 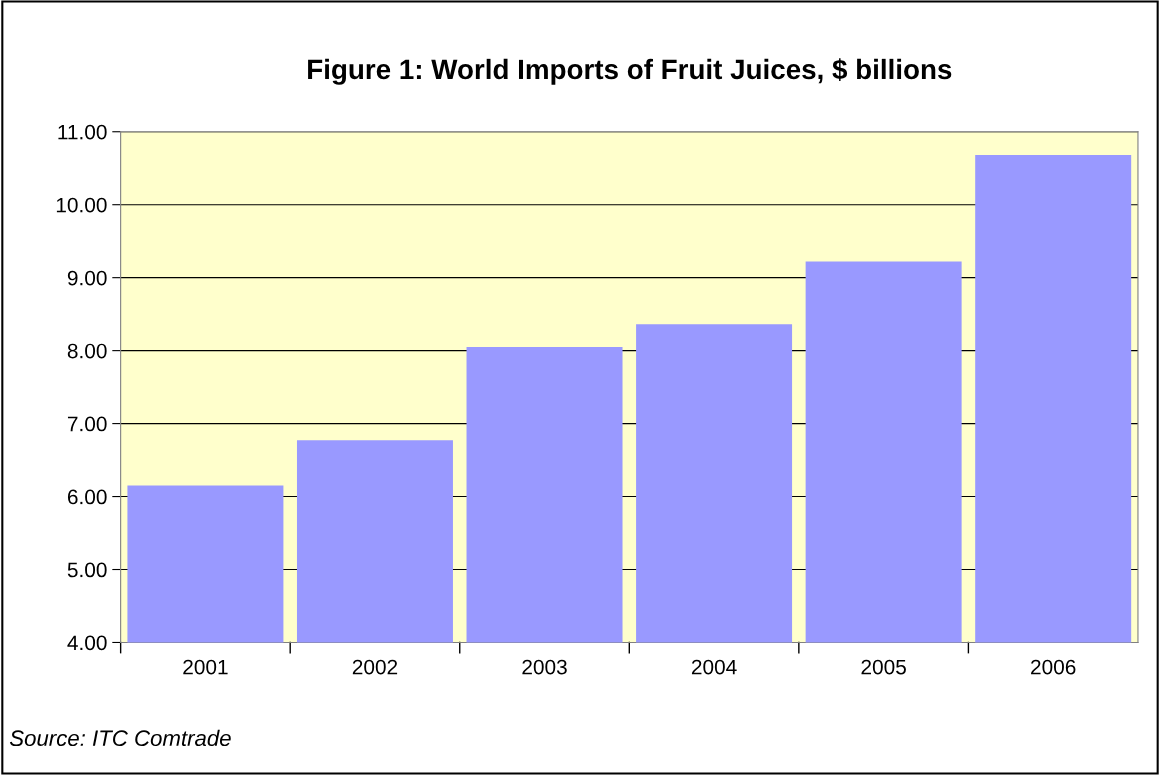 What do you see at coordinates (87, 643) in the screenshot?
I see `y-tick-label: 4.00` at bounding box center [87, 643].